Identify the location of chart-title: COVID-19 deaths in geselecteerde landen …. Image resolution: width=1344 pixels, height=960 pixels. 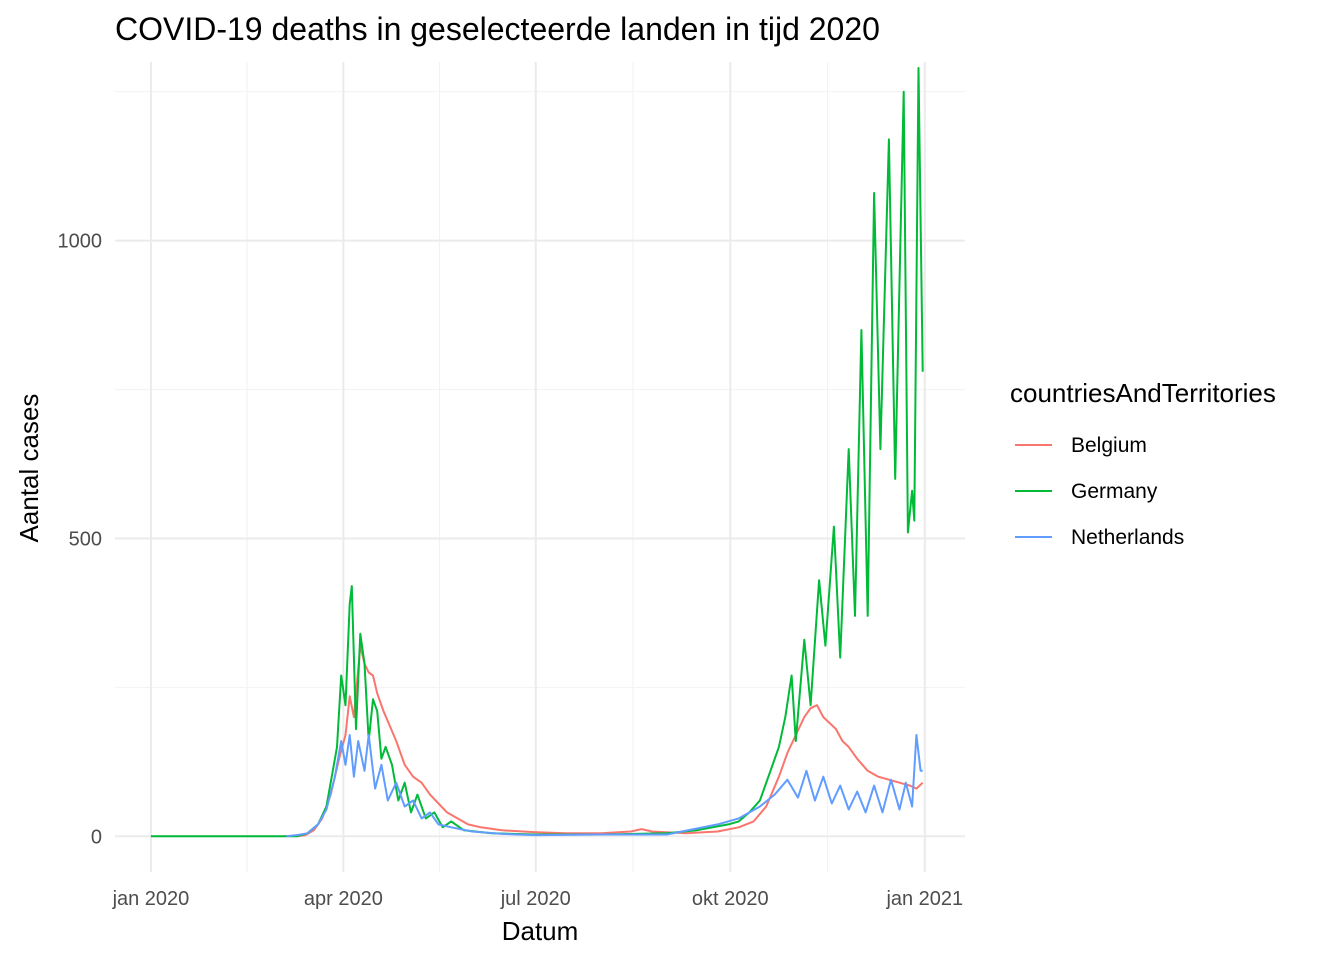
(497, 29).